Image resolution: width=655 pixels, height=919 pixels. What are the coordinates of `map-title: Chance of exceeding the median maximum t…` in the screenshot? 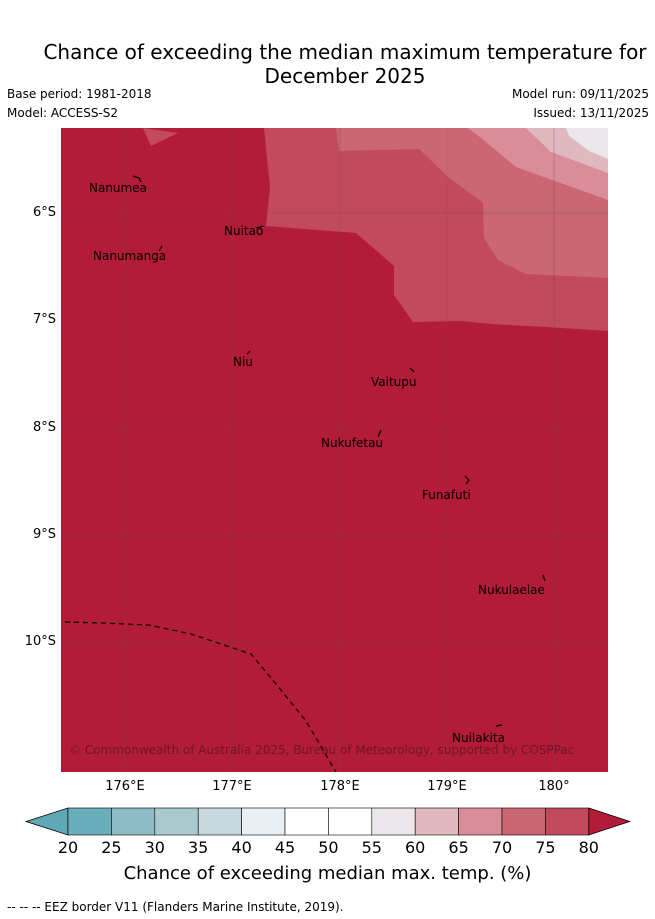 It's located at (327, 64).